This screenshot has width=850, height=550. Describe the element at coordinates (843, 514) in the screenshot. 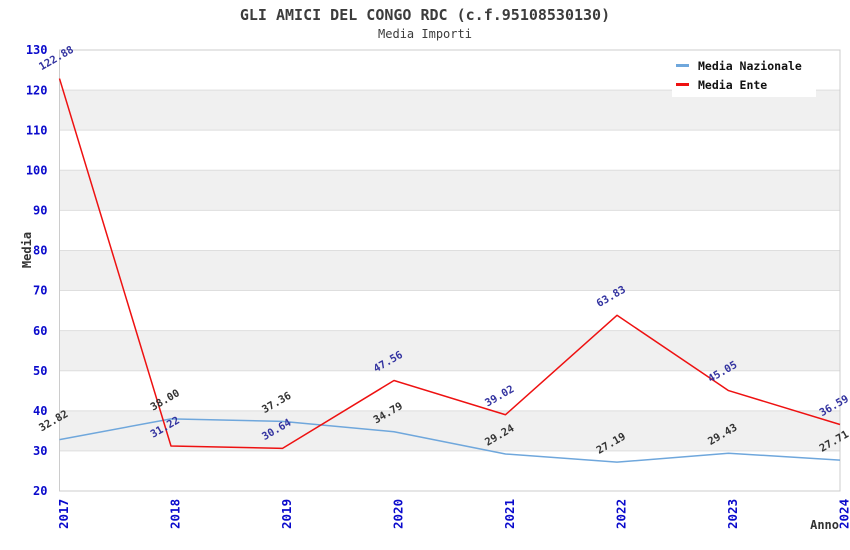

I see `x-tick-label: 2024` at that location.